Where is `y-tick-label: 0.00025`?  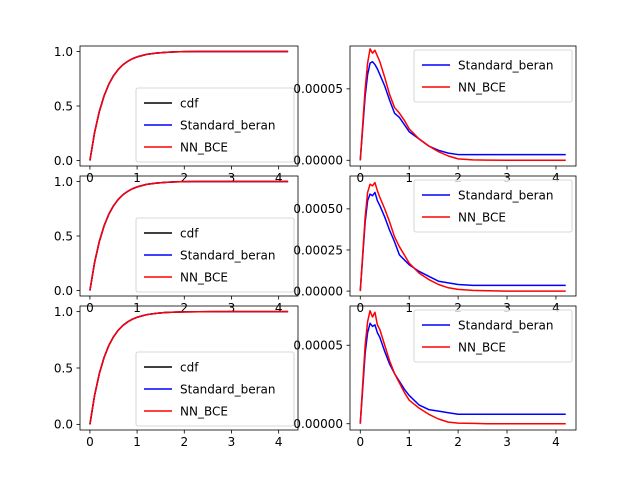
y-tick-label: 0.00025 is located at coordinates (318, 250).